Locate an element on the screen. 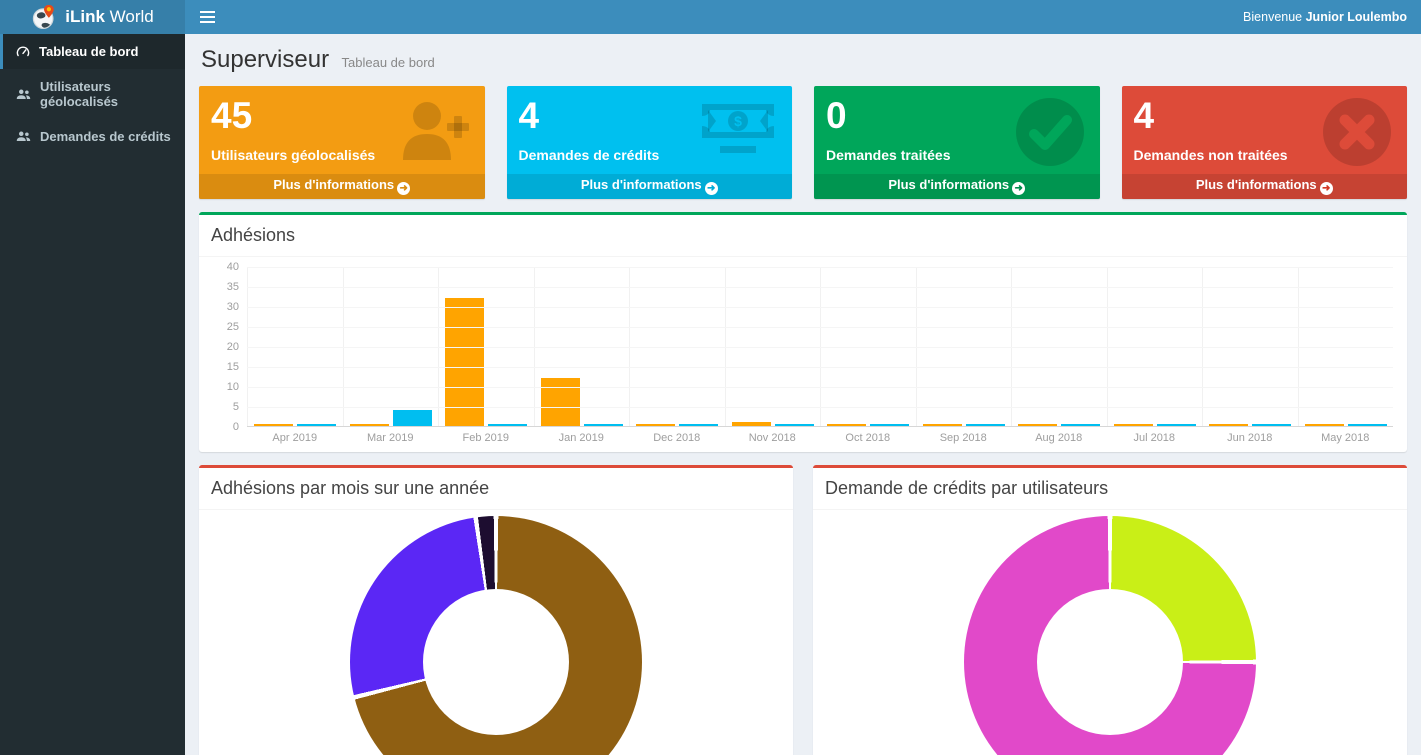 This screenshot has height=755, width=1421. y-tick-label: 15 is located at coordinates (232, 367).